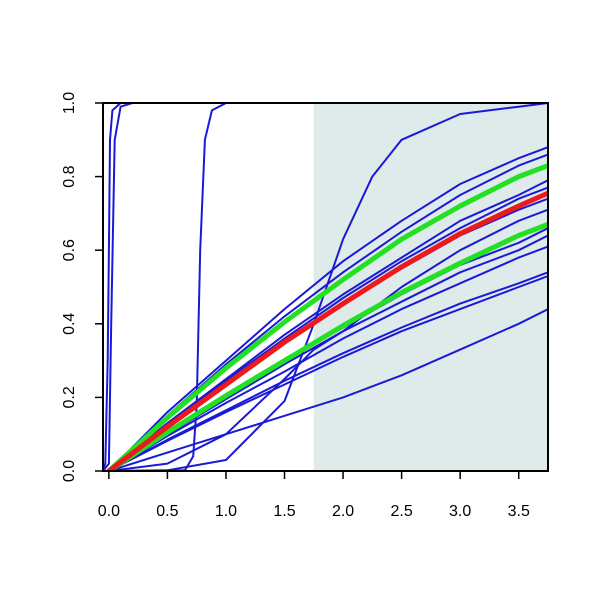  Describe the element at coordinates (284, 511) in the screenshot. I see `x-tick-label: 1.5` at that location.